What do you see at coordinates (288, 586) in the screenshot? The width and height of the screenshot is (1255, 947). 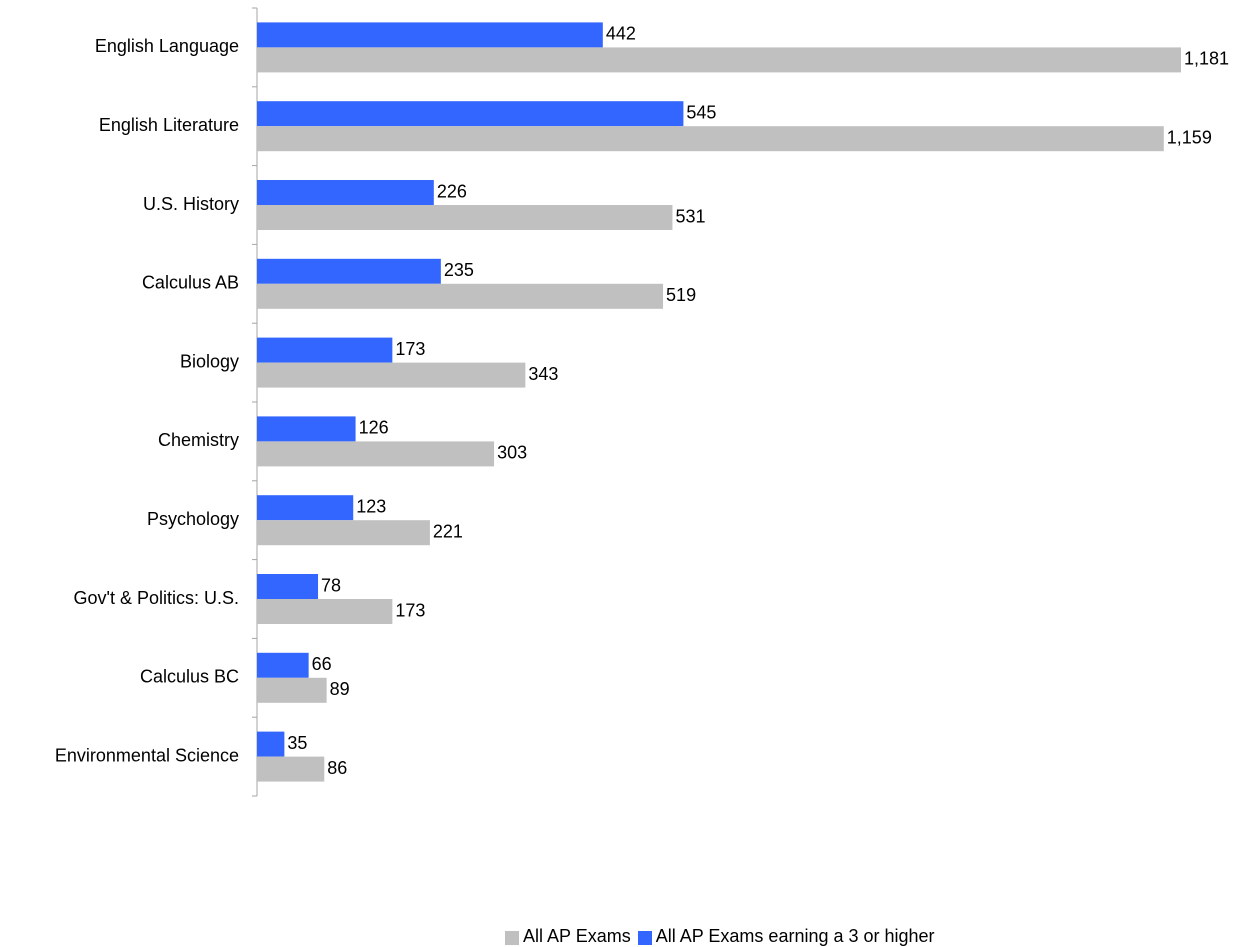 I see `bar-high-score-gov-t-politics-u-s` at bounding box center [288, 586].